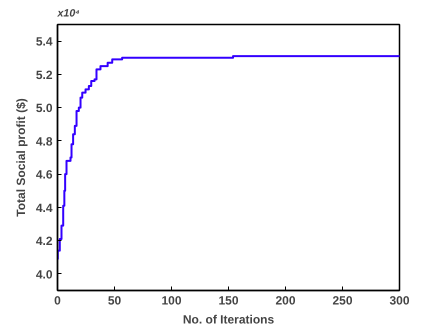 The width and height of the screenshot is (433, 333). What do you see at coordinates (342, 301) in the screenshot?
I see `x-tick-label: 250` at bounding box center [342, 301].